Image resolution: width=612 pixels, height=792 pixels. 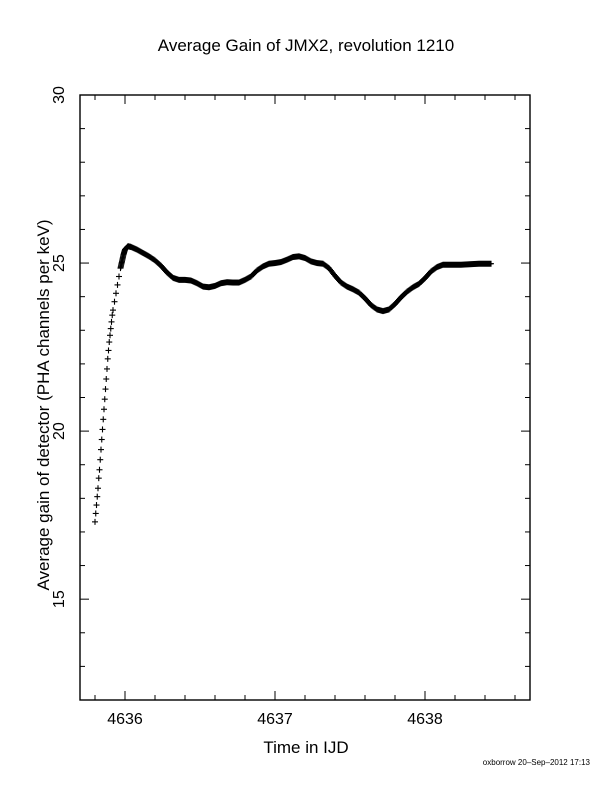 What do you see at coordinates (425, 719) in the screenshot?
I see `x-tick-label: 4638` at bounding box center [425, 719].